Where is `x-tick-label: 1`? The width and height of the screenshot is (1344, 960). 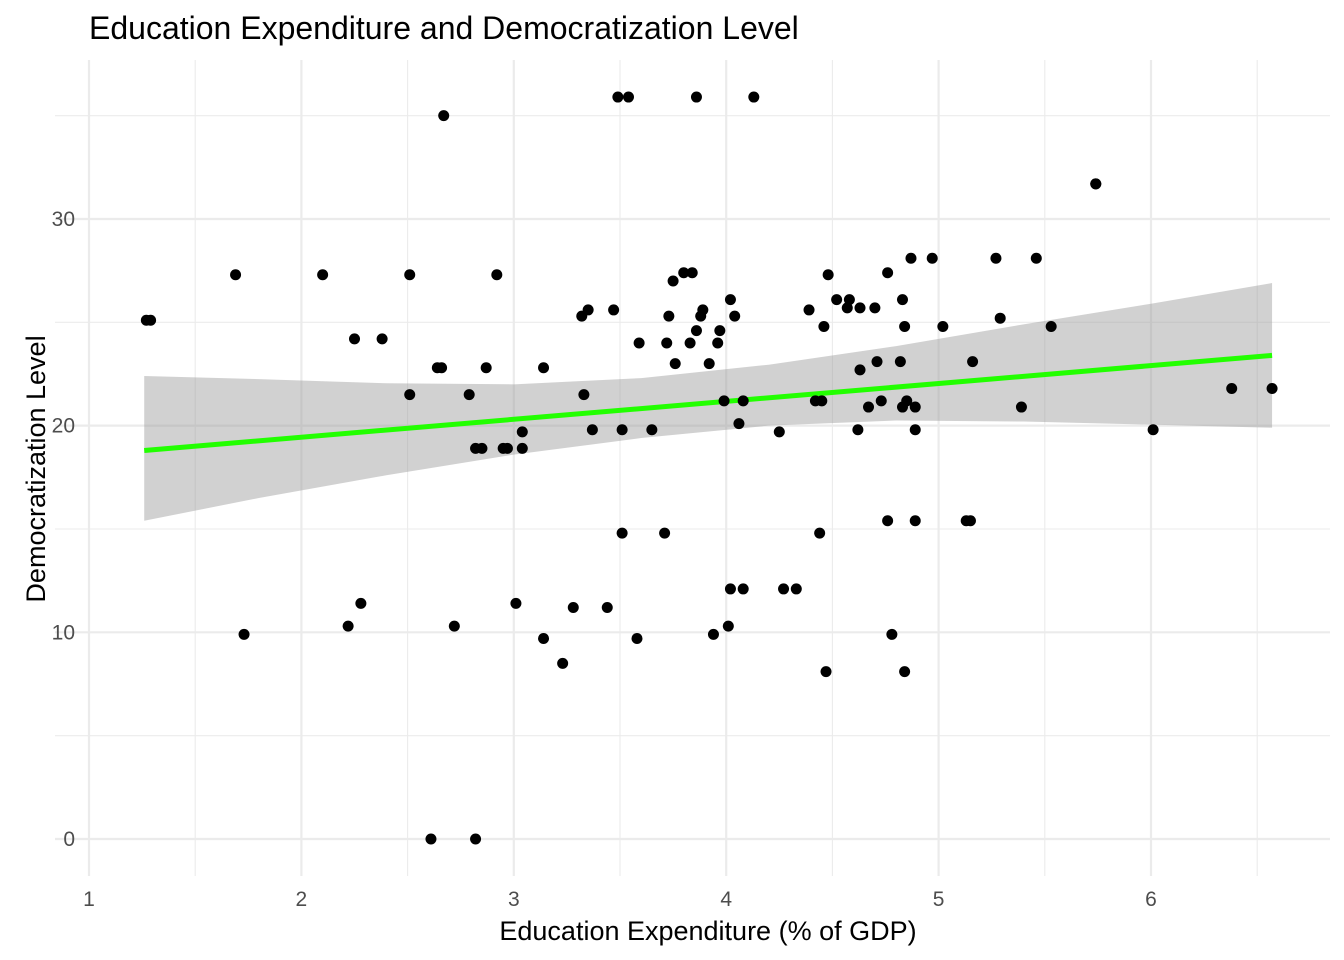
x-tick-label: 1 is located at coordinates (89, 899).